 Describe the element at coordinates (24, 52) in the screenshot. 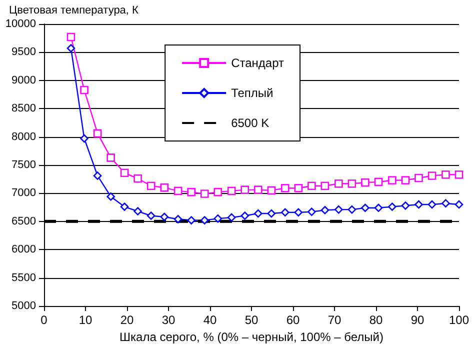

I see `y-tick-label: 9500` at that location.